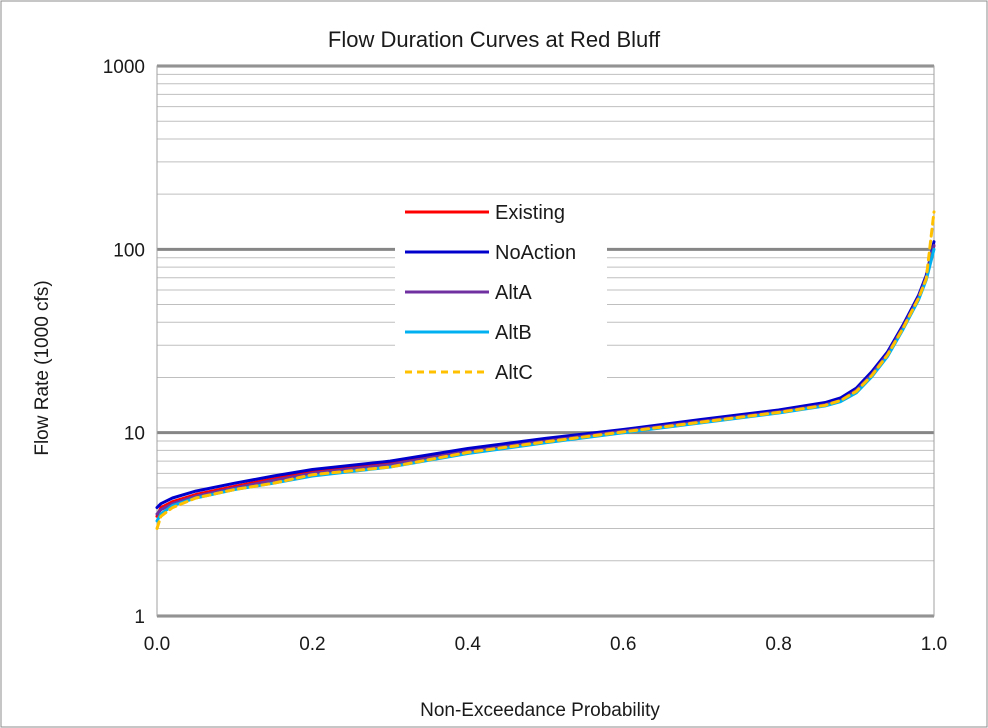 Image resolution: width=988 pixels, height=728 pixels. Describe the element at coordinates (530, 213) in the screenshot. I see `legend-label: Existing` at that location.